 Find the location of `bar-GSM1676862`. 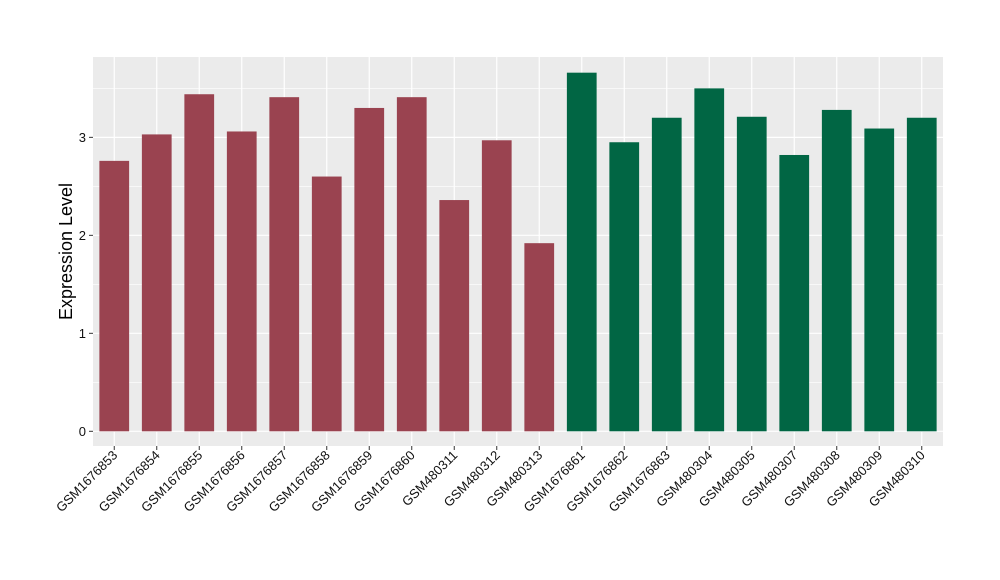

bar-GSM1676862 is located at coordinates (624, 287).